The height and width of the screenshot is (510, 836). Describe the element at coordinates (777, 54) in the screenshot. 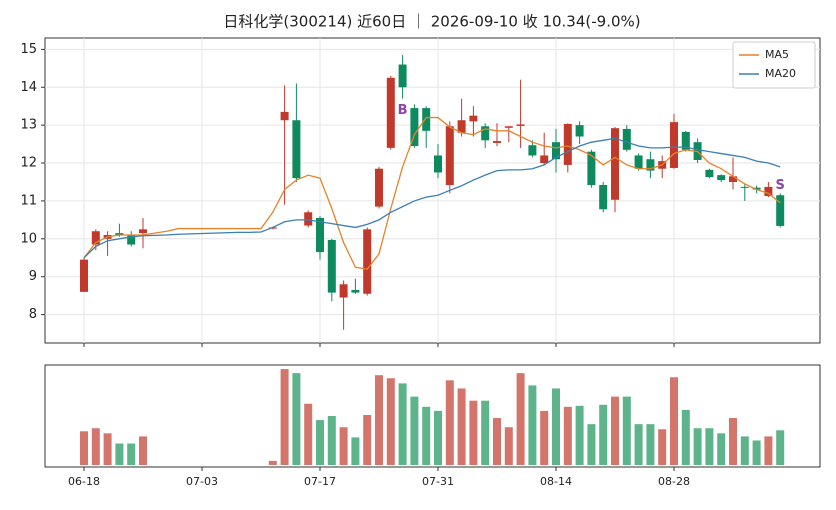

I see `legend-label: MA5` at that location.